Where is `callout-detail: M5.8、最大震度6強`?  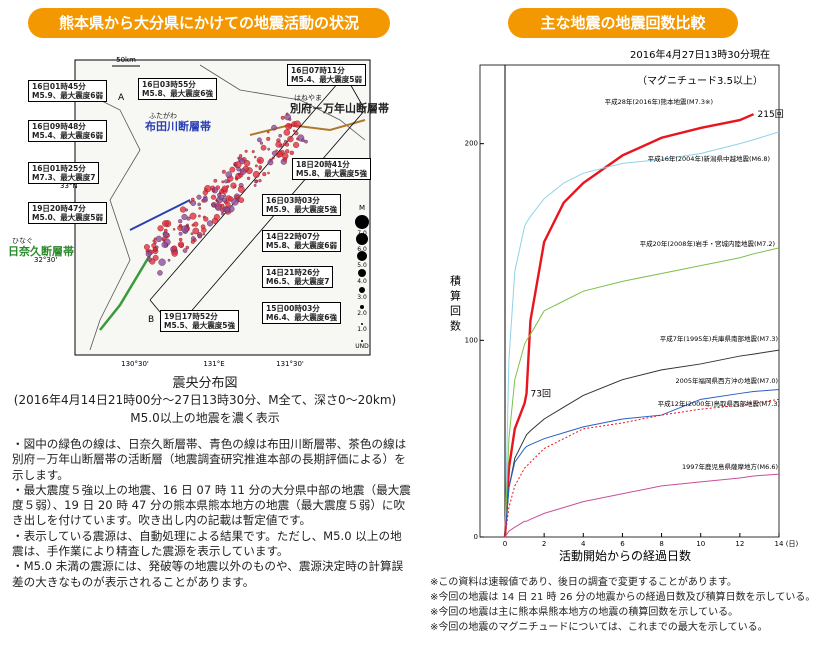
callout-detail: M5.8、最大震度6強 is located at coordinates (177, 93).